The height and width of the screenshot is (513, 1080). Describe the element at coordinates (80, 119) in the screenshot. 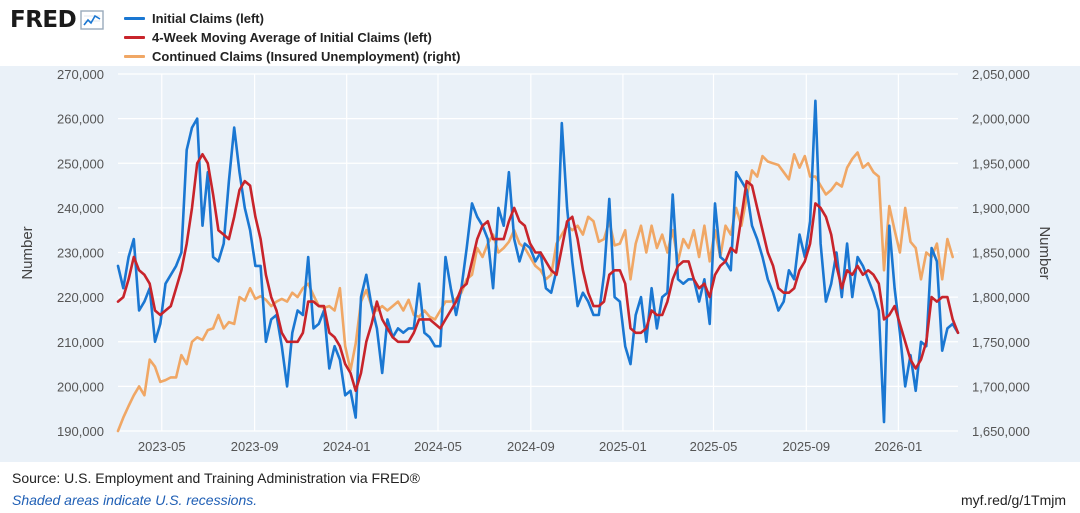

I see `y-tick-label-left: 260,000` at that location.